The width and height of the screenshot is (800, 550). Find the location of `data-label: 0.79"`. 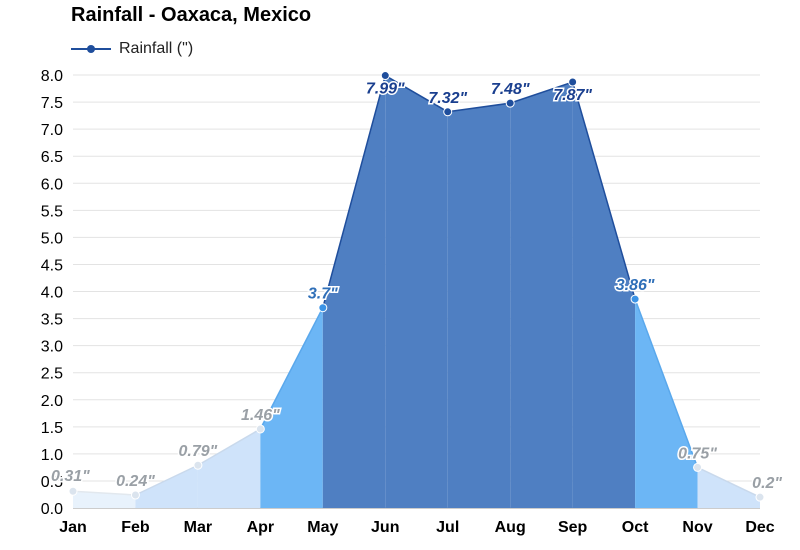

data-label: 0.79" is located at coordinates (198, 451).